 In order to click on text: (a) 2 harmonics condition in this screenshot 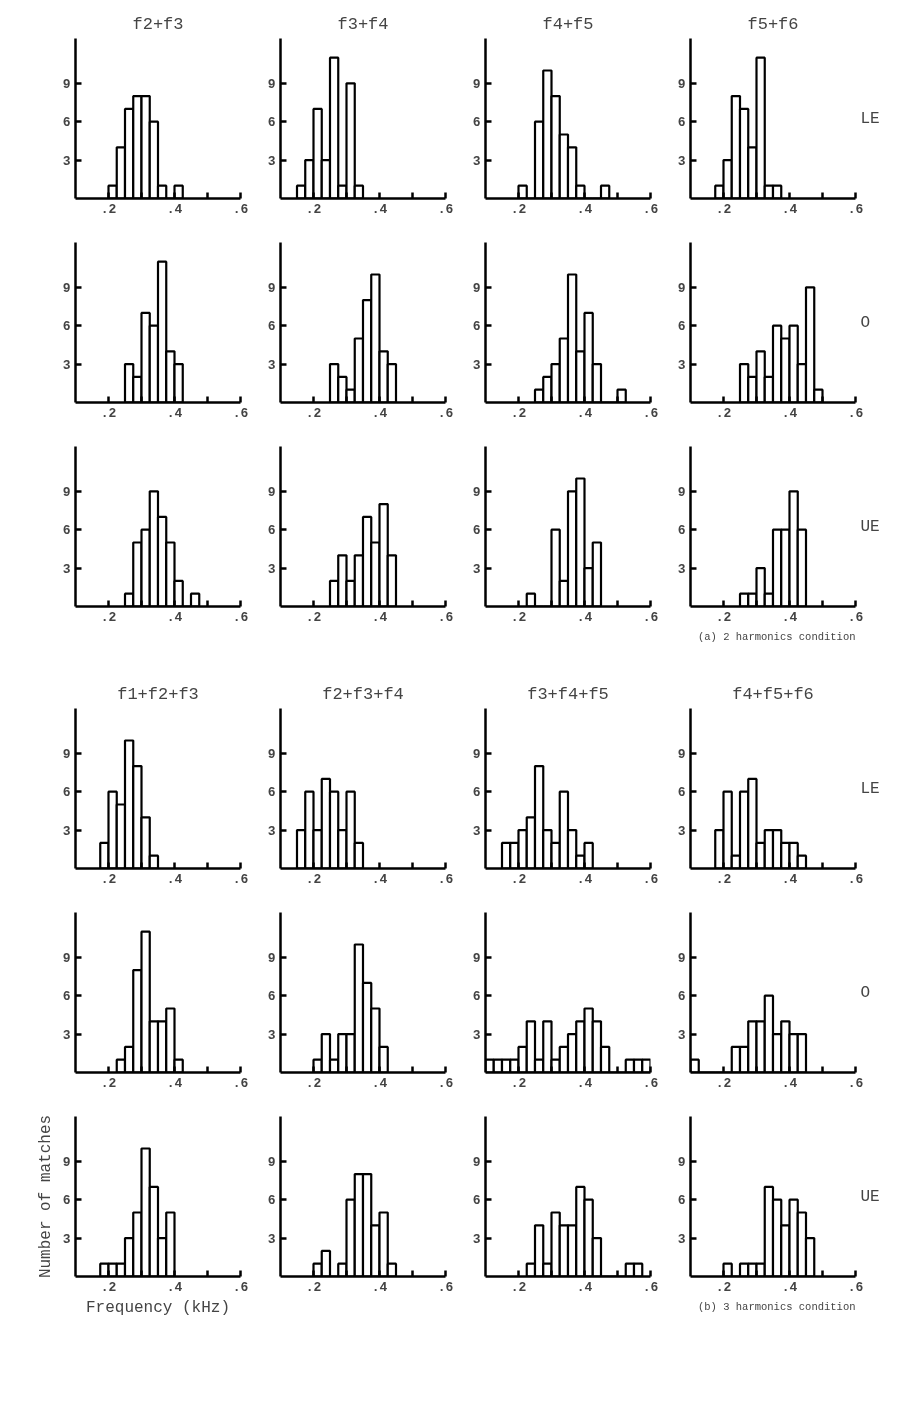, I will do `click(776, 636)`.